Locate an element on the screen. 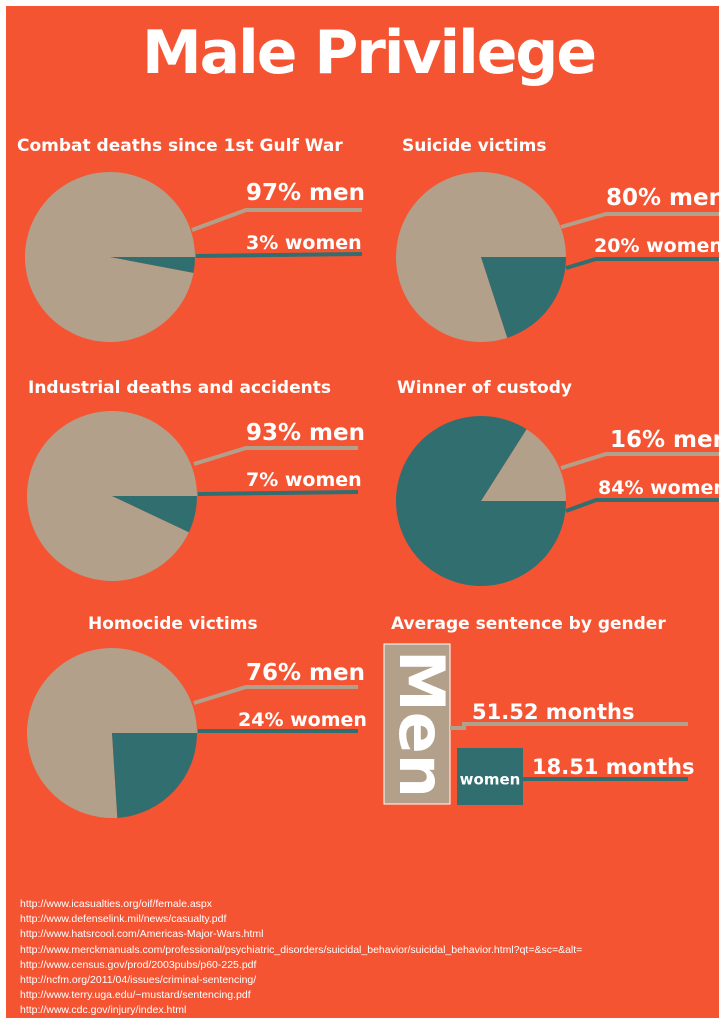 This screenshot has height=1024, width=725. pie-industrial-women-leader is located at coordinates (278, 493).